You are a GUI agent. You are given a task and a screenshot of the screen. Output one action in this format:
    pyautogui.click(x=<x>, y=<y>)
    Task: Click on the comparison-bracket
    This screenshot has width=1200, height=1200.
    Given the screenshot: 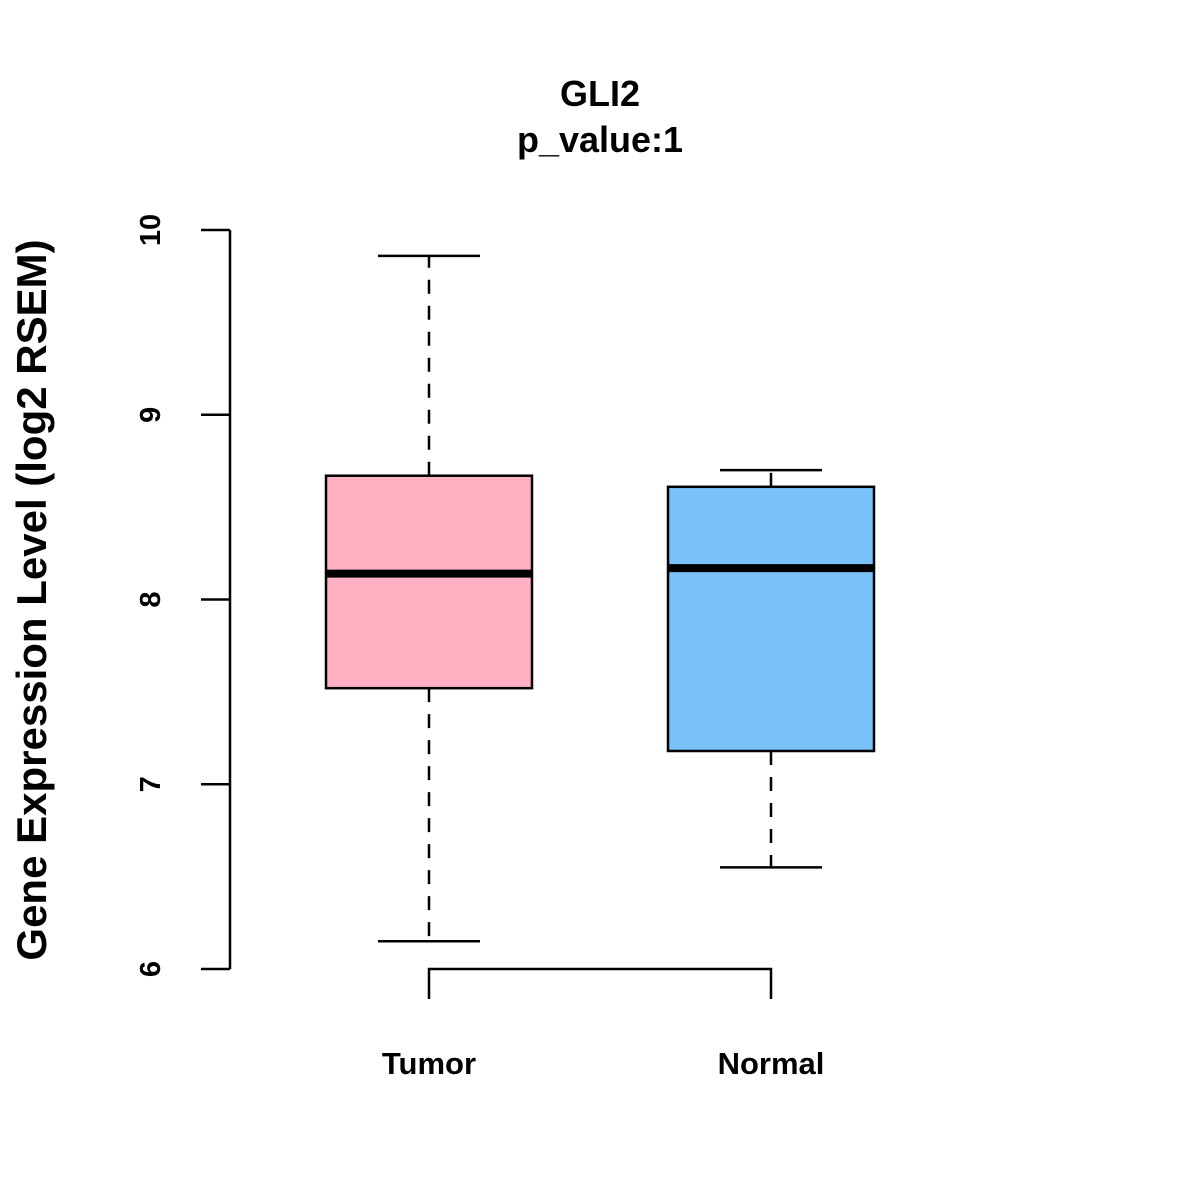 What is the action you would take?
    pyautogui.click(x=600, y=983)
    